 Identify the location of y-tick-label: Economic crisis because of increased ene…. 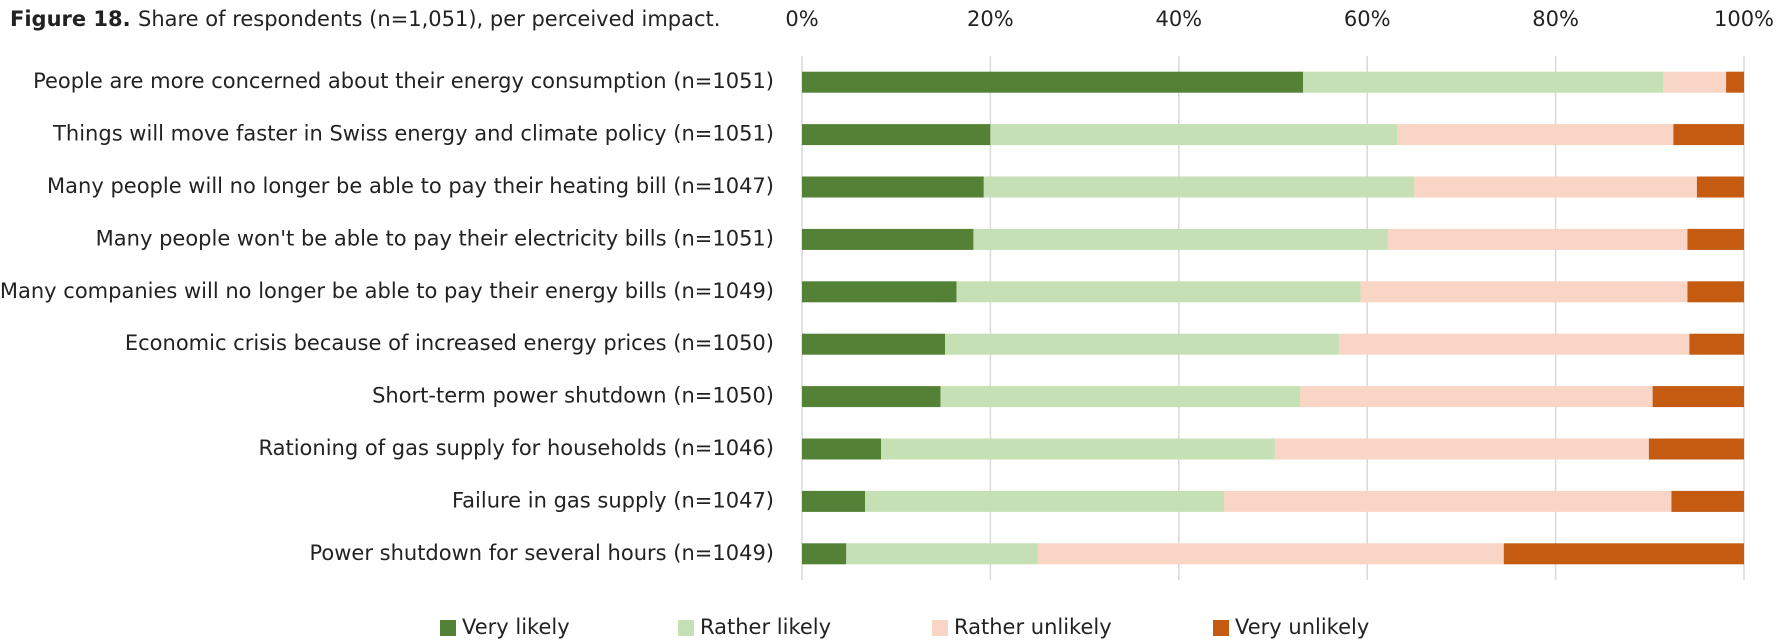
(449, 343).